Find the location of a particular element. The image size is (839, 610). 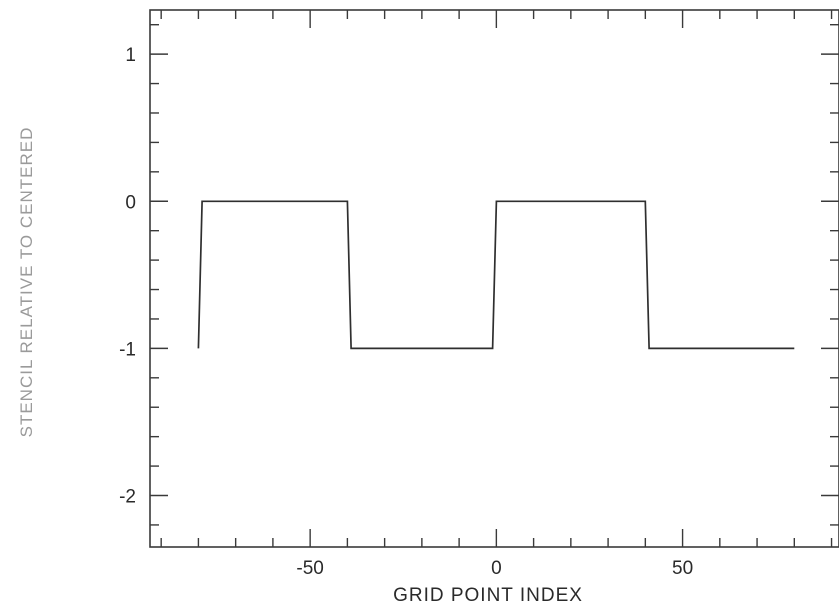

y-tick-label: -2 is located at coordinates (127, 497).